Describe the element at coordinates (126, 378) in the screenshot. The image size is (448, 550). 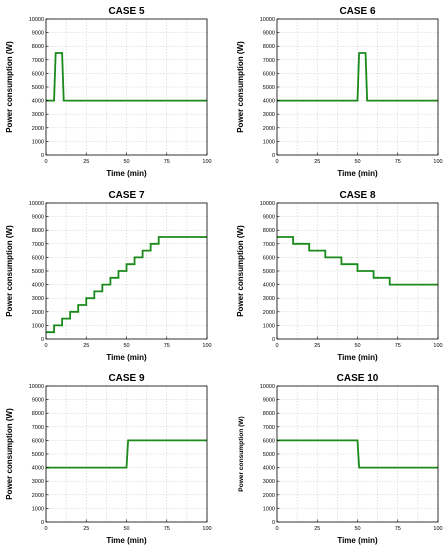
I see `chart-title: CASE 9` at that location.